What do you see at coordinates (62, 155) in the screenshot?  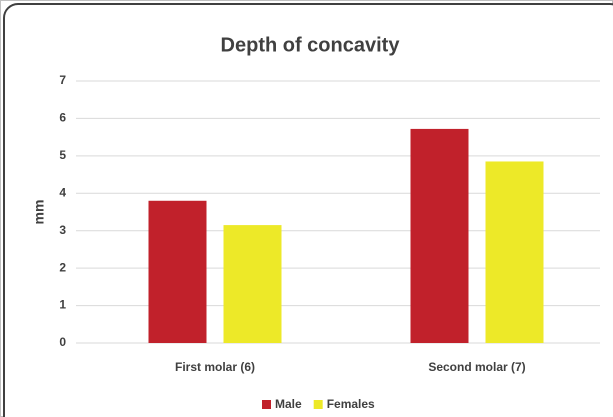 I see `y-tick-label: 5` at bounding box center [62, 155].